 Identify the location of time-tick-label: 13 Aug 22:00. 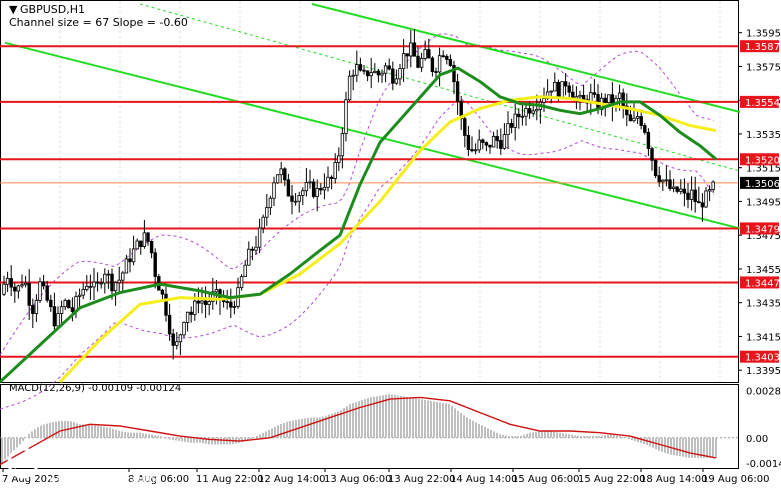
(421, 479).